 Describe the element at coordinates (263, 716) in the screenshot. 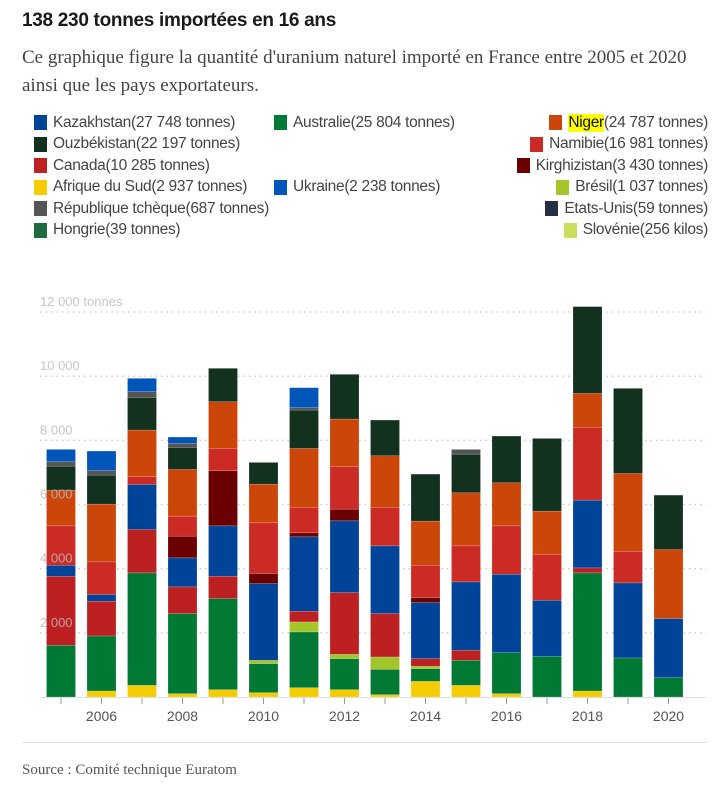

I see `x-tick-label: 2010` at that location.